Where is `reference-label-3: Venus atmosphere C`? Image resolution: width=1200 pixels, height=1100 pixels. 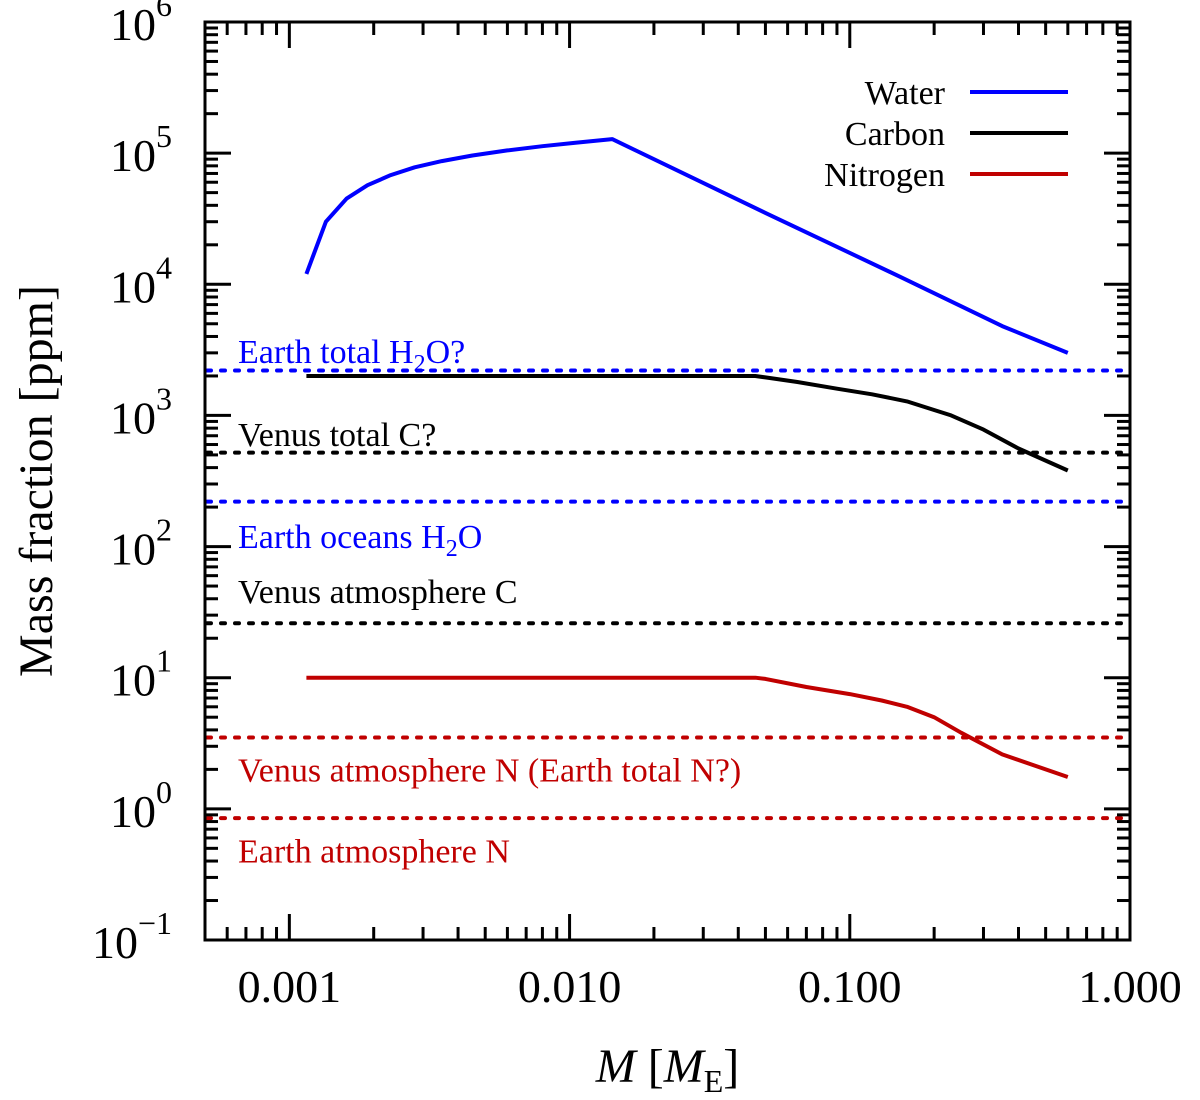
reference-label-3: Venus atmosphere C is located at coordinates (378, 592).